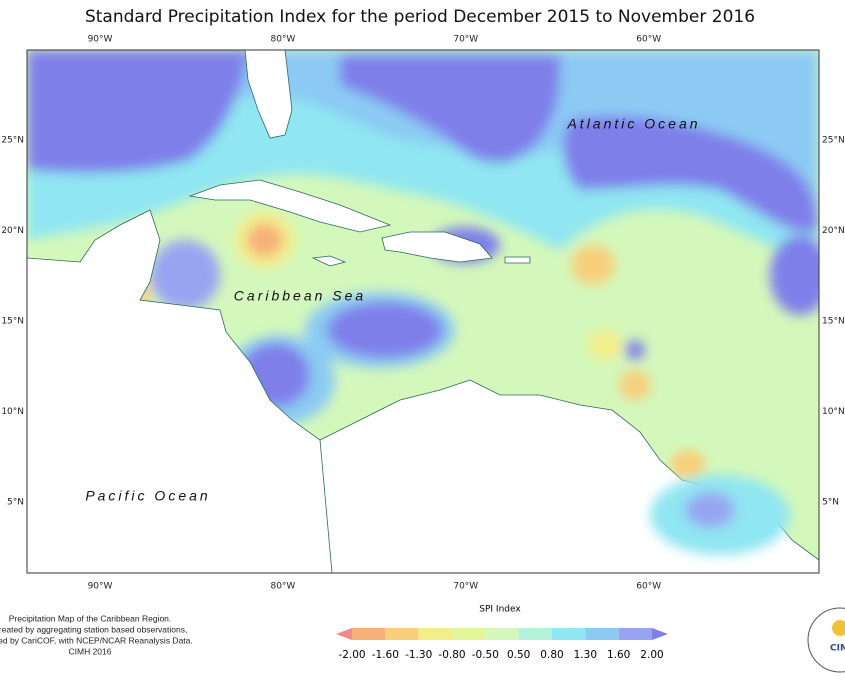 Image resolution: width=845 pixels, height=684 pixels. Describe the element at coordinates (517, 260) in the screenshot. I see `puerto-rico` at that location.